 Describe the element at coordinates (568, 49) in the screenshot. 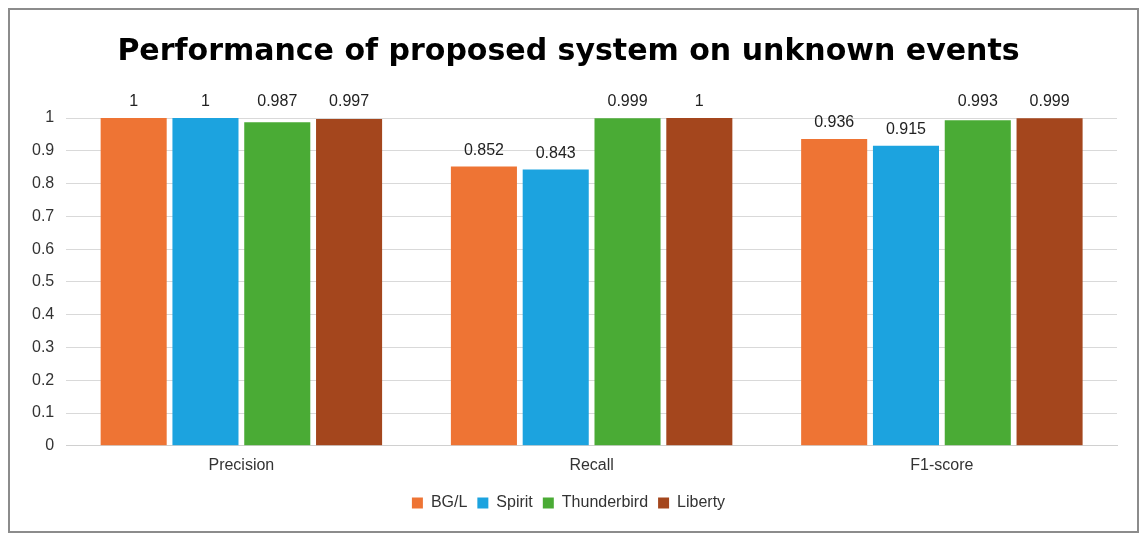

I see `chart-title: Performance of proposed system on unknown events` at that location.